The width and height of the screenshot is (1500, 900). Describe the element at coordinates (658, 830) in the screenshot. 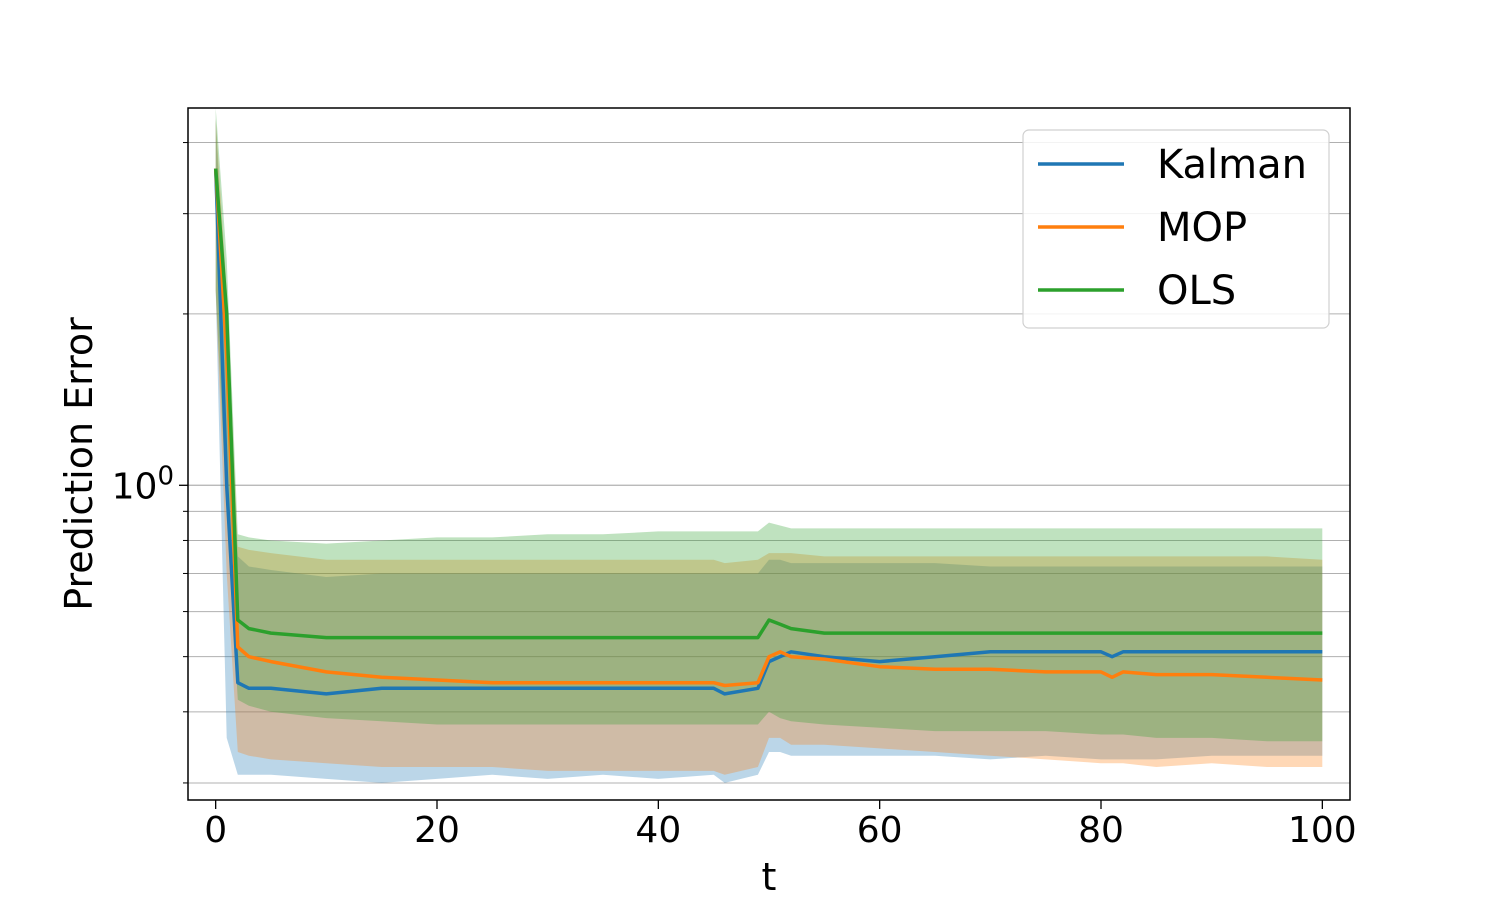

I see `x-tick-label: 40` at that location.